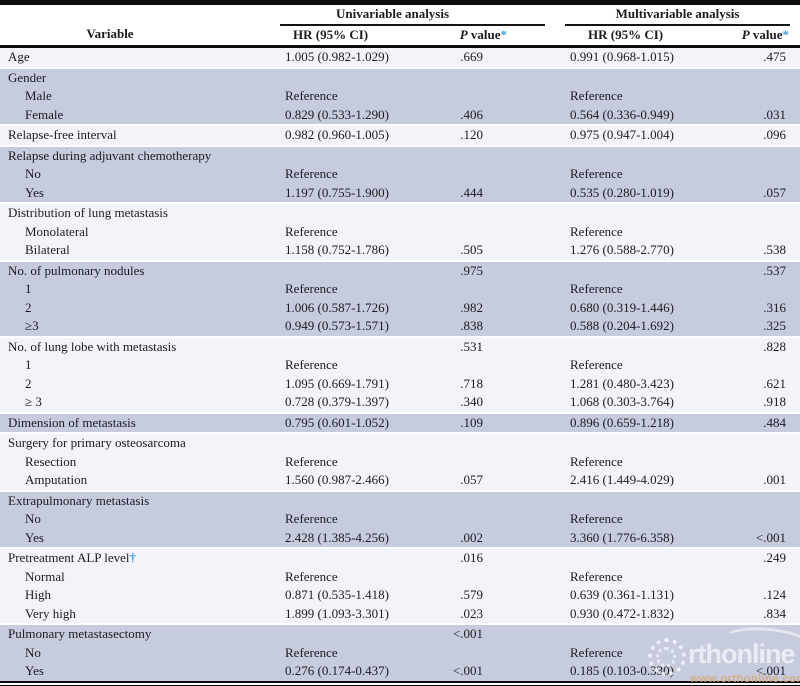 The width and height of the screenshot is (800, 686). Describe the element at coordinates (365, 538) in the screenshot. I see `hr-univariable-cell: 2.428 (1.385-4.256)` at that location.